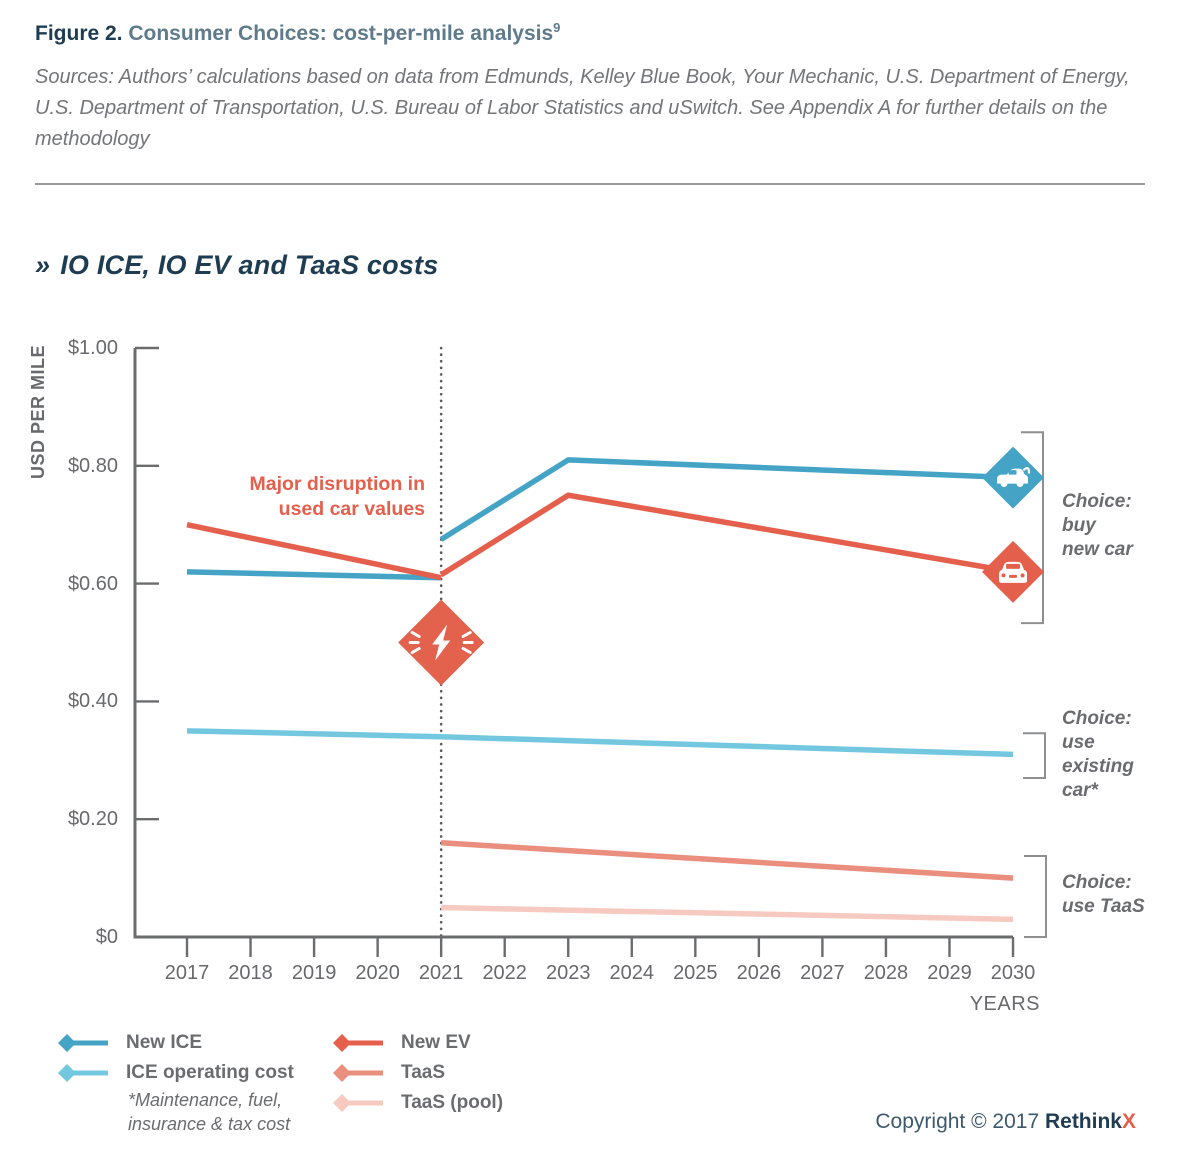 The width and height of the screenshot is (1202, 1170). I want to click on y-tick-label: $0.20, so click(92, 819).